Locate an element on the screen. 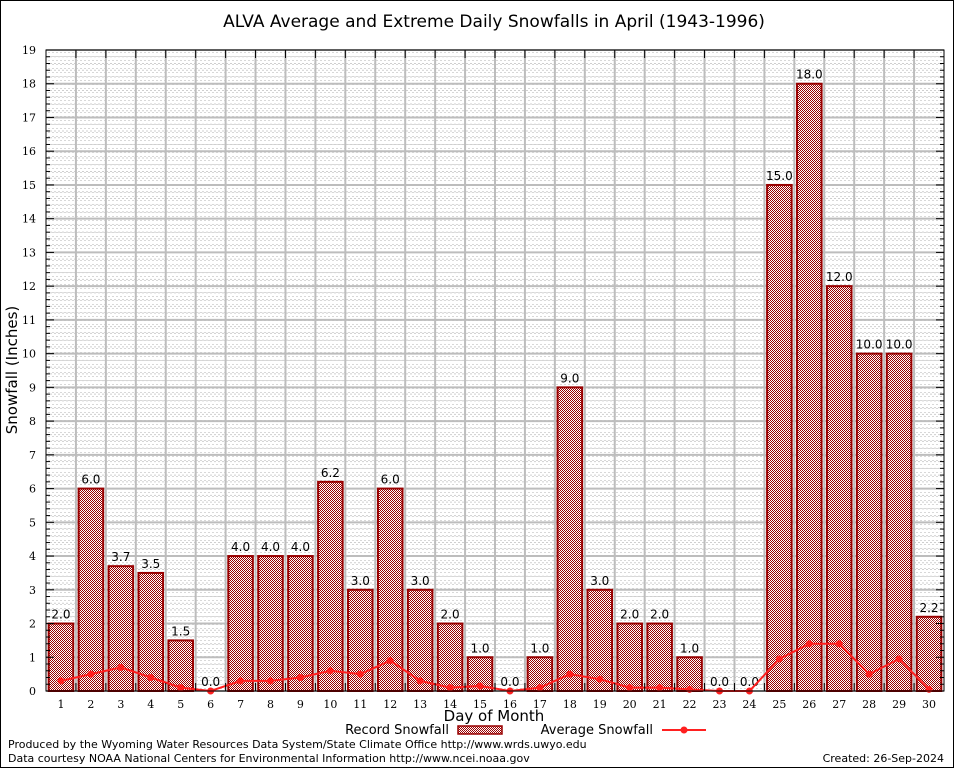  bar-label-day-10: 6.2 is located at coordinates (330, 473).